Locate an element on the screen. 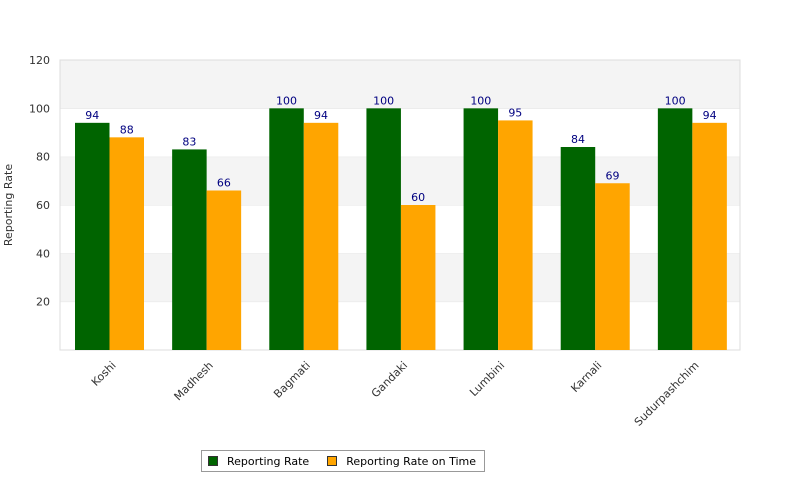 This screenshot has height=500, width=800. data-label: 88 is located at coordinates (127, 129).